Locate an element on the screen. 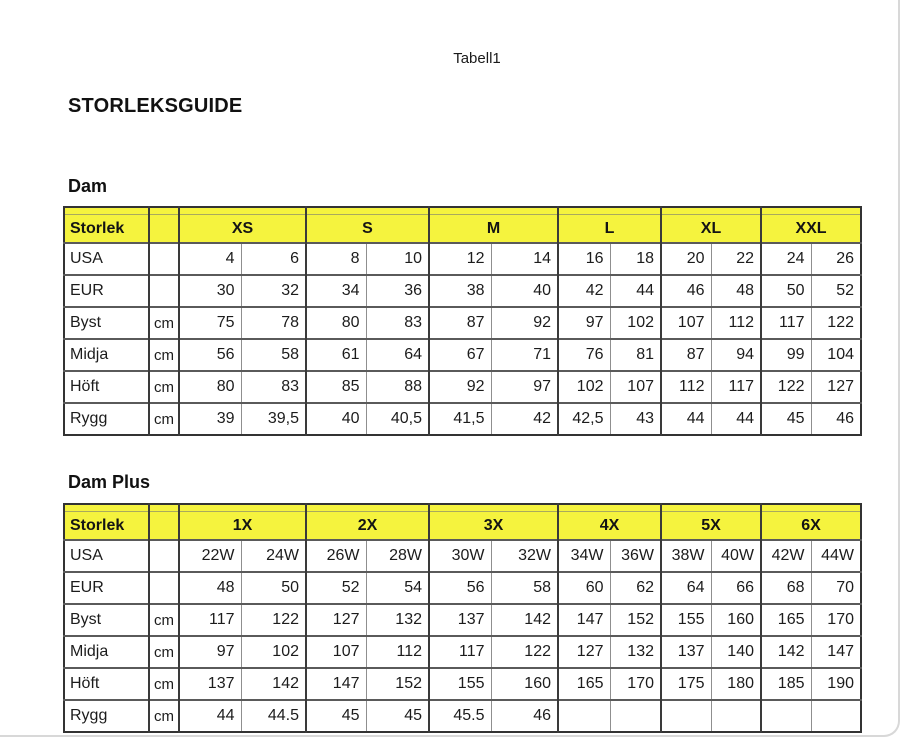 Image resolution: width=900 pixels, height=737 pixels. value-cell: 48 is located at coordinates (735, 290).